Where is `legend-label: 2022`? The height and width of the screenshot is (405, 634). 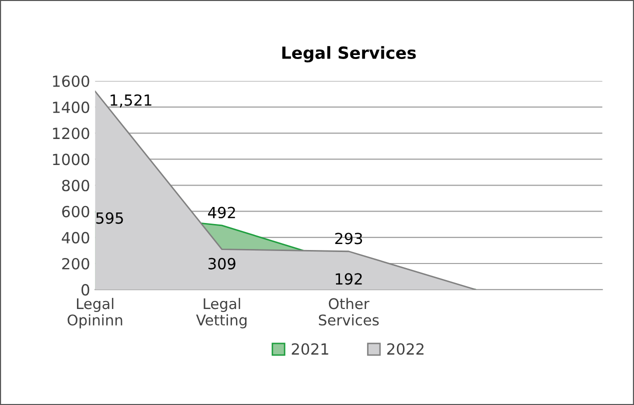 legend-label: 2022 is located at coordinates (405, 349).